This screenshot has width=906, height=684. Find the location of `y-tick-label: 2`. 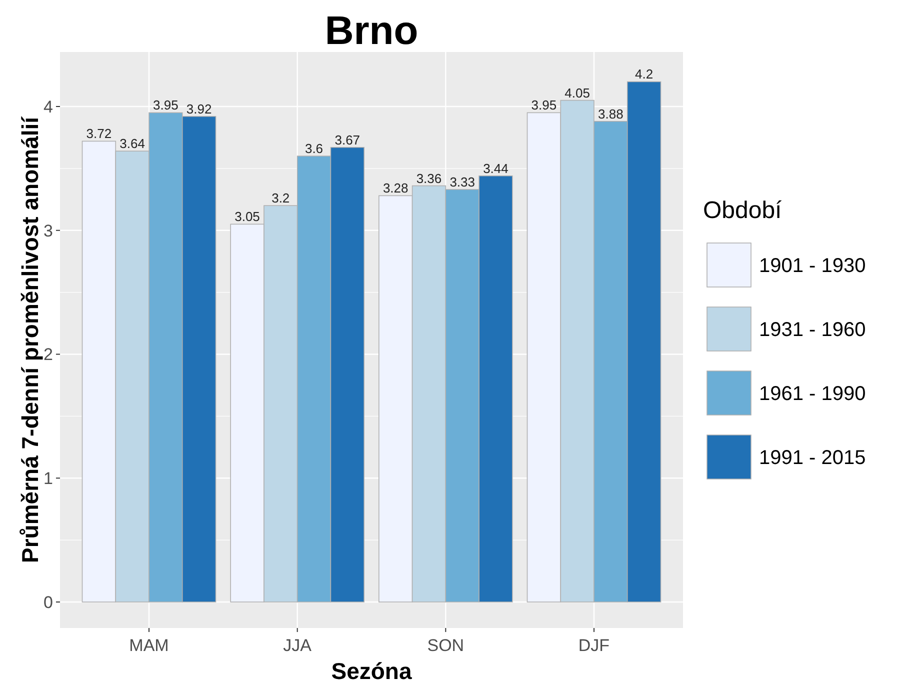

y-tick-label: 2 is located at coordinates (48, 354).